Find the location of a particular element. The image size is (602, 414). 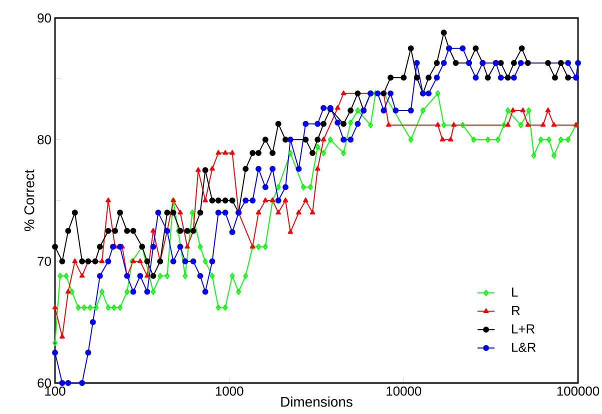

legend-label: L is located at coordinates (515, 292).